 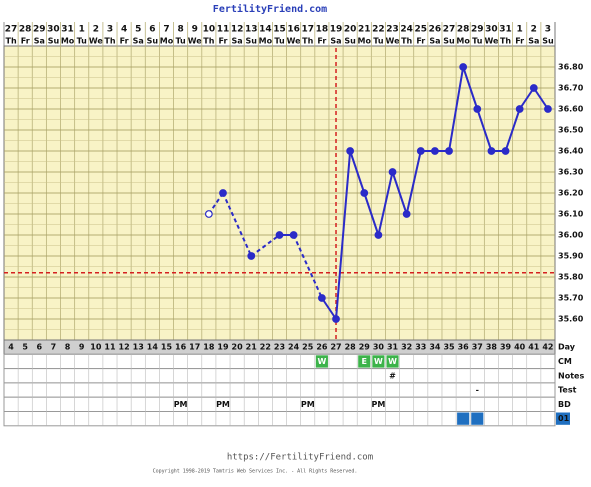 What do you see at coordinates (279, 30) in the screenshot?
I see `date-label: 15` at bounding box center [279, 30].